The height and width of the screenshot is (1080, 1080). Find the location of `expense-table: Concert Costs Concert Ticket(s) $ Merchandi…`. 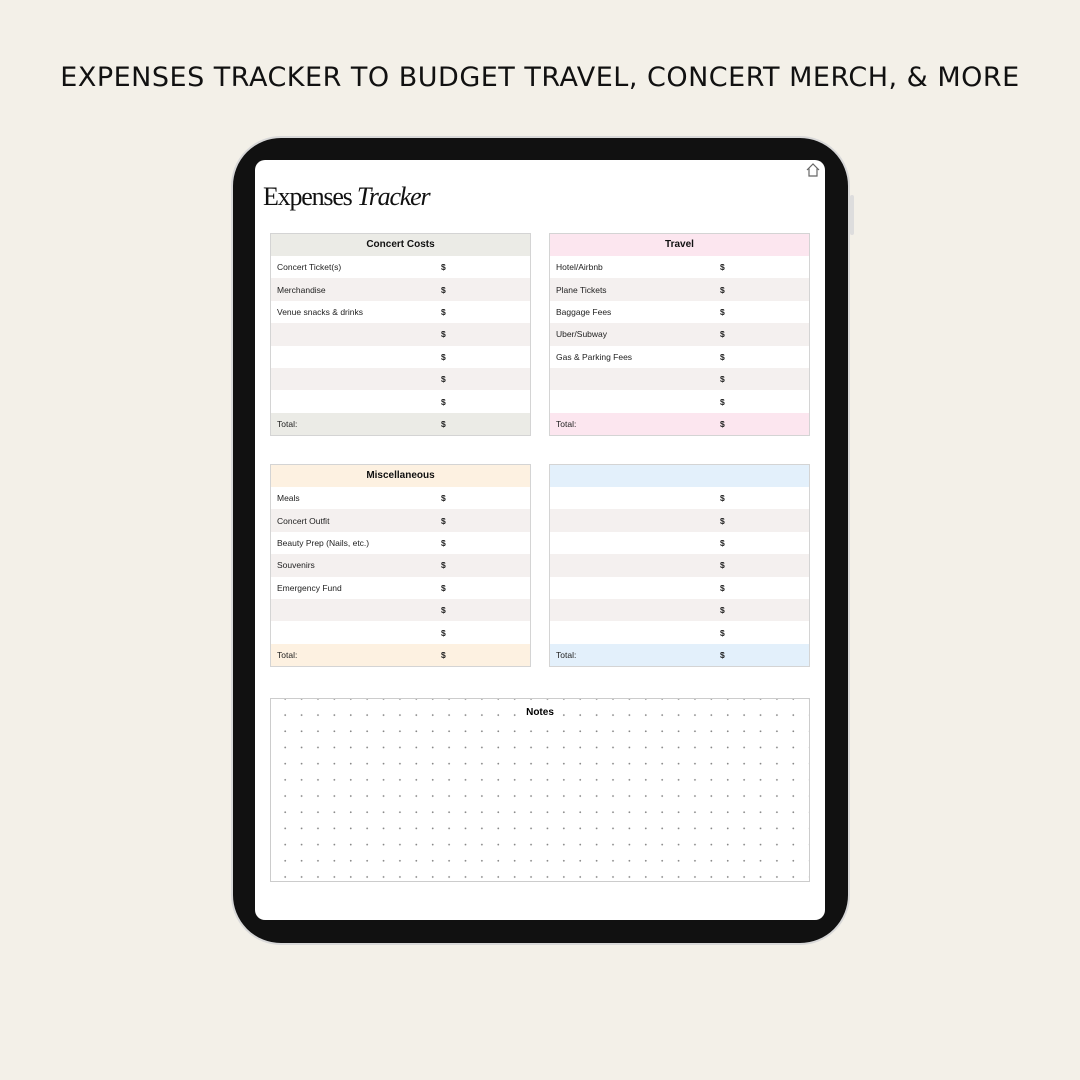

expense-table: Concert Costs Concert Ticket(s) $ Merchandi… is located at coordinates (400, 335).